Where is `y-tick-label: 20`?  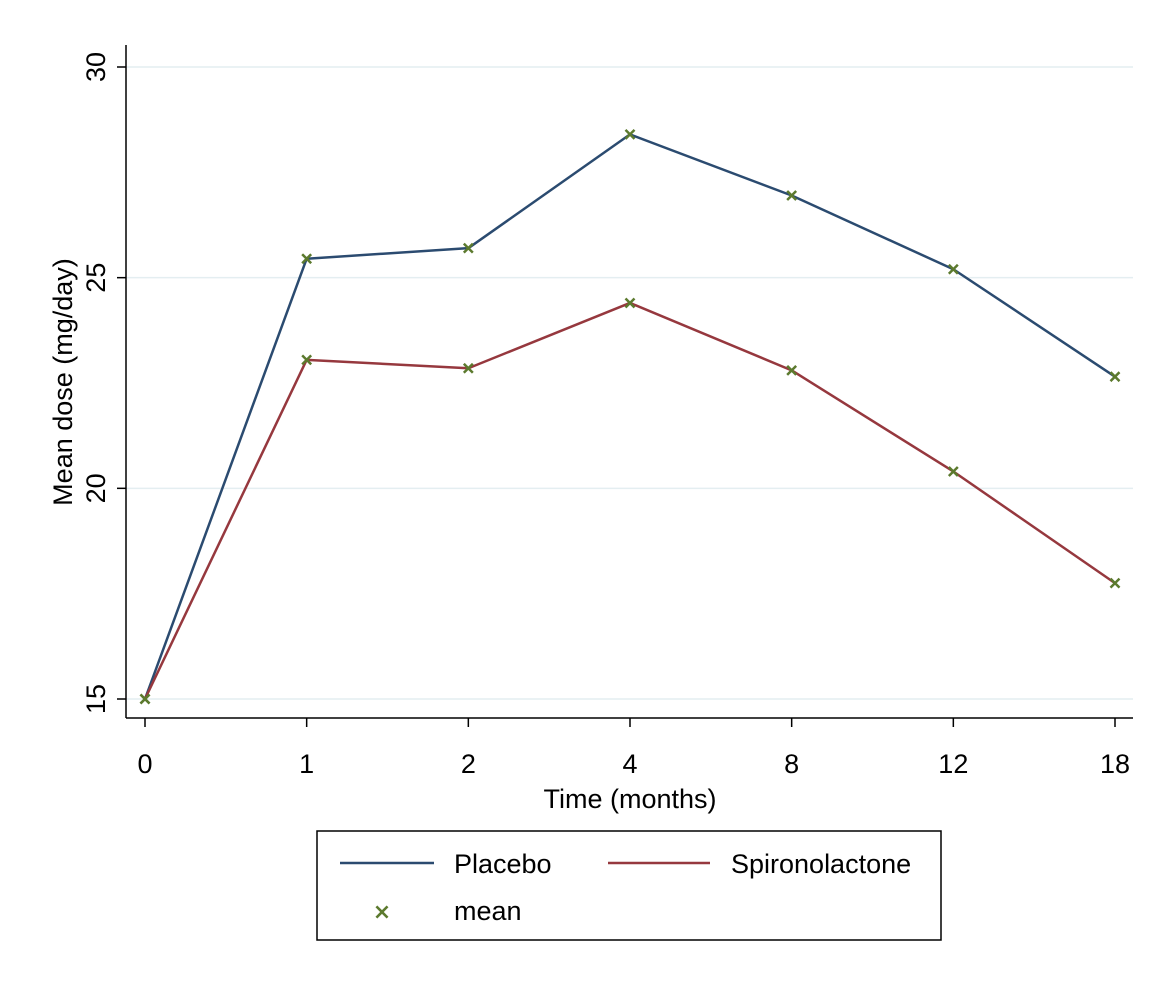
y-tick-label: 20 is located at coordinates (96, 488).